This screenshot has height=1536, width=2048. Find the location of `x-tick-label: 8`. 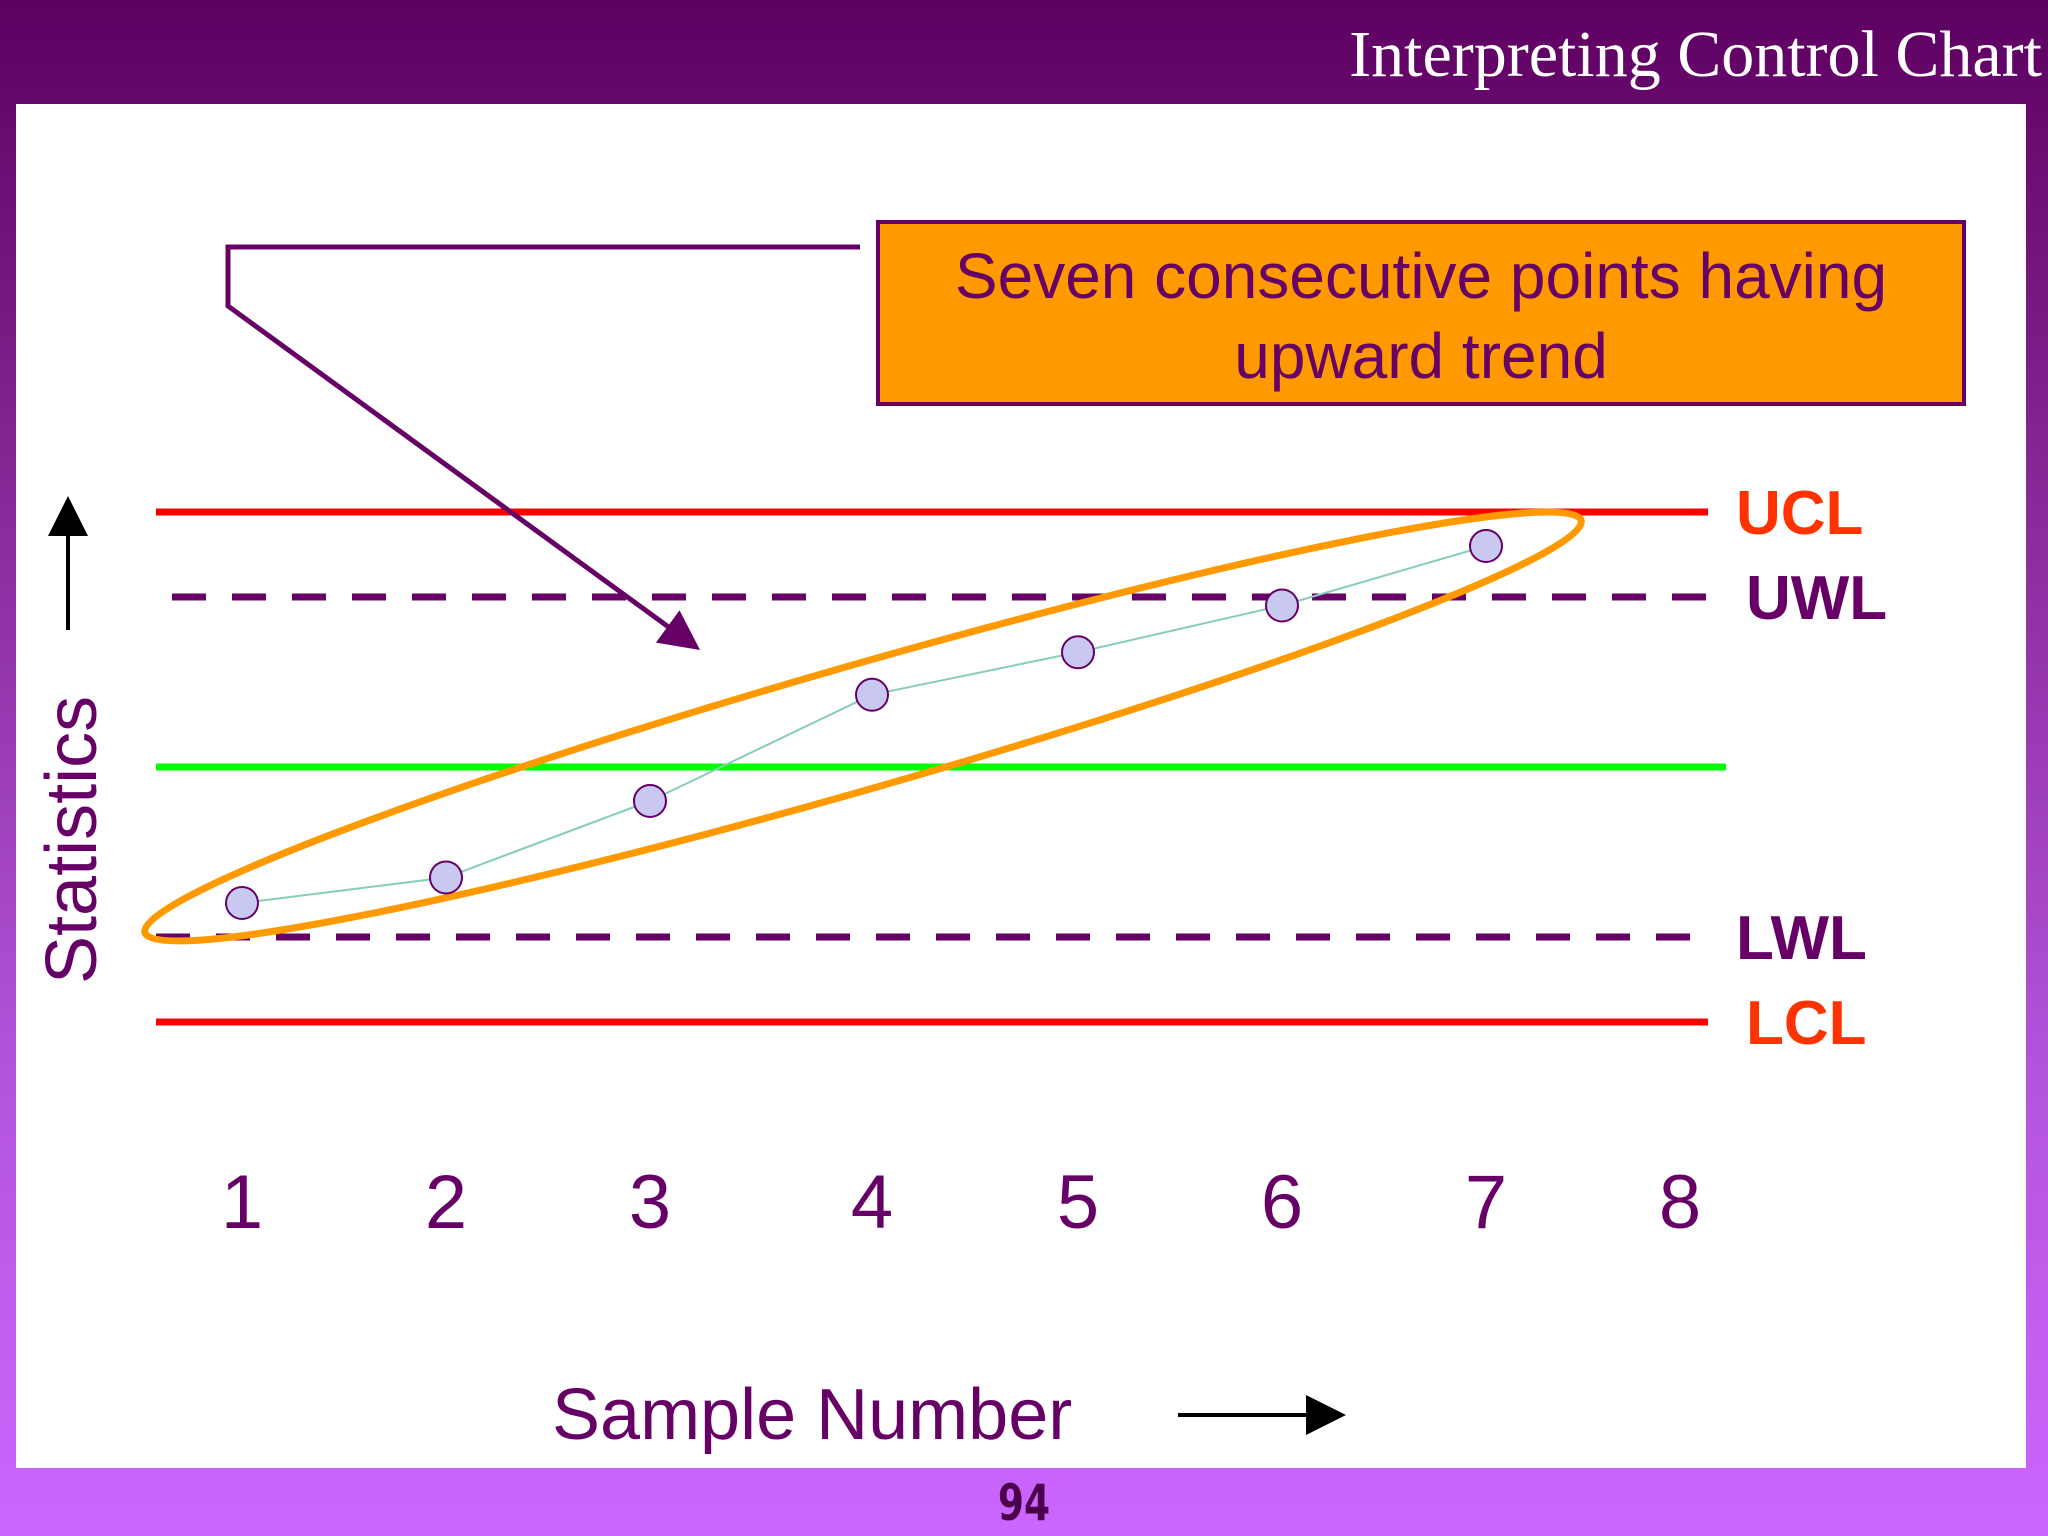

x-tick-label: 8 is located at coordinates (1680, 1202).